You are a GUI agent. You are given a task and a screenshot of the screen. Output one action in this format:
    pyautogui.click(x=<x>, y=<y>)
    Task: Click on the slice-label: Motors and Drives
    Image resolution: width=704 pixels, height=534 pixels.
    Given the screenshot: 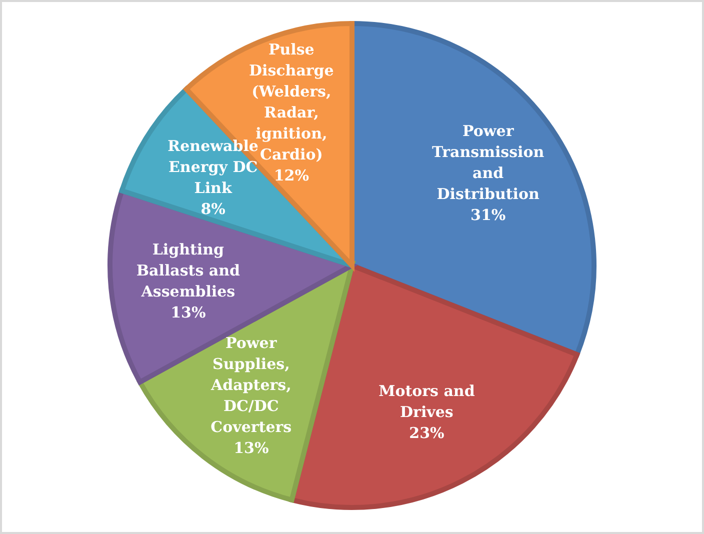 What is the action you would take?
    pyautogui.click(x=427, y=402)
    